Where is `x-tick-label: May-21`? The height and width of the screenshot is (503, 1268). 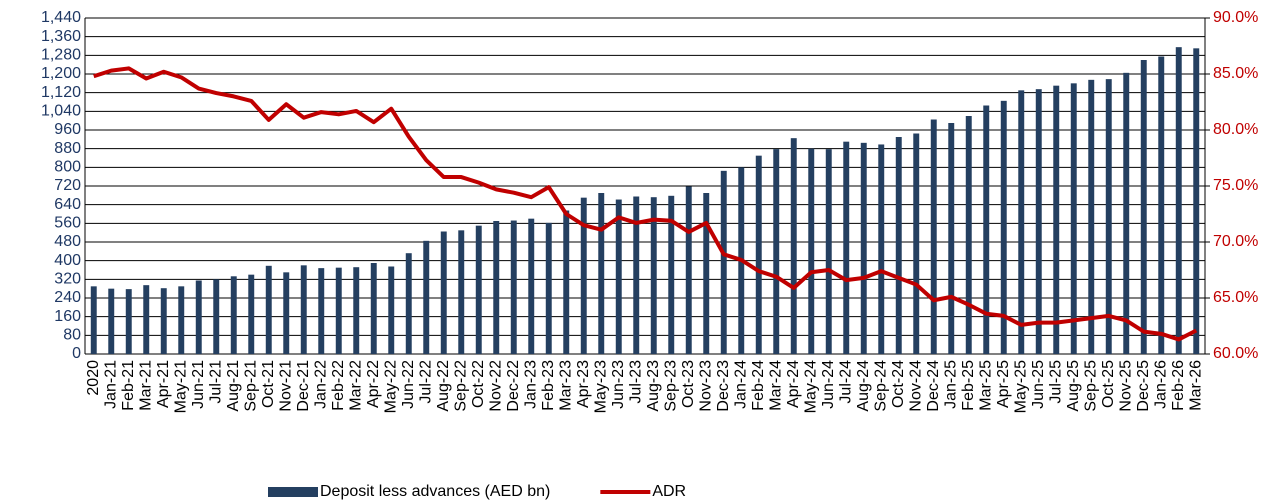 x-tick-label: May-21 is located at coordinates (180, 386).